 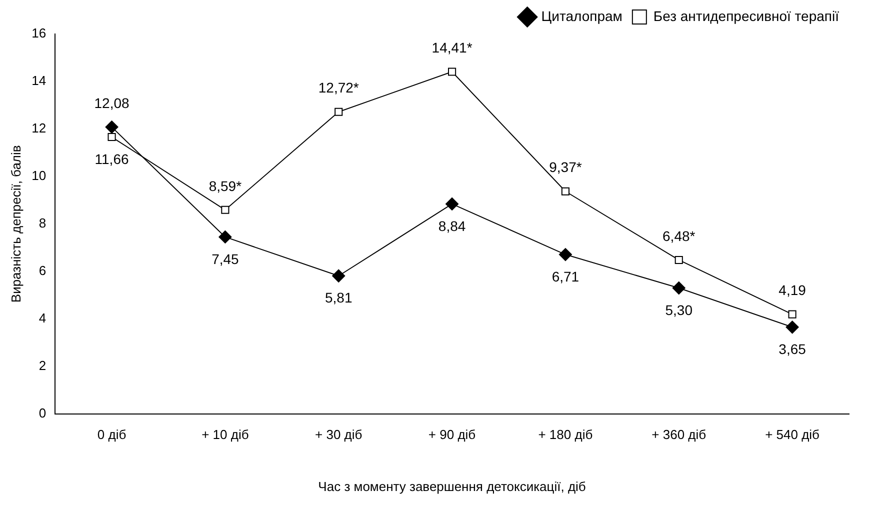 I want to click on data-label: 8,59*, so click(x=225, y=186).